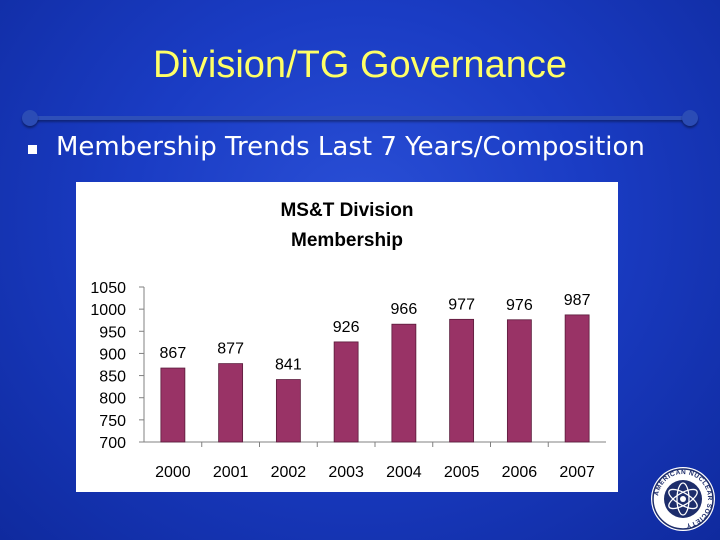  I want to click on y-tick-label: 700, so click(112, 443).